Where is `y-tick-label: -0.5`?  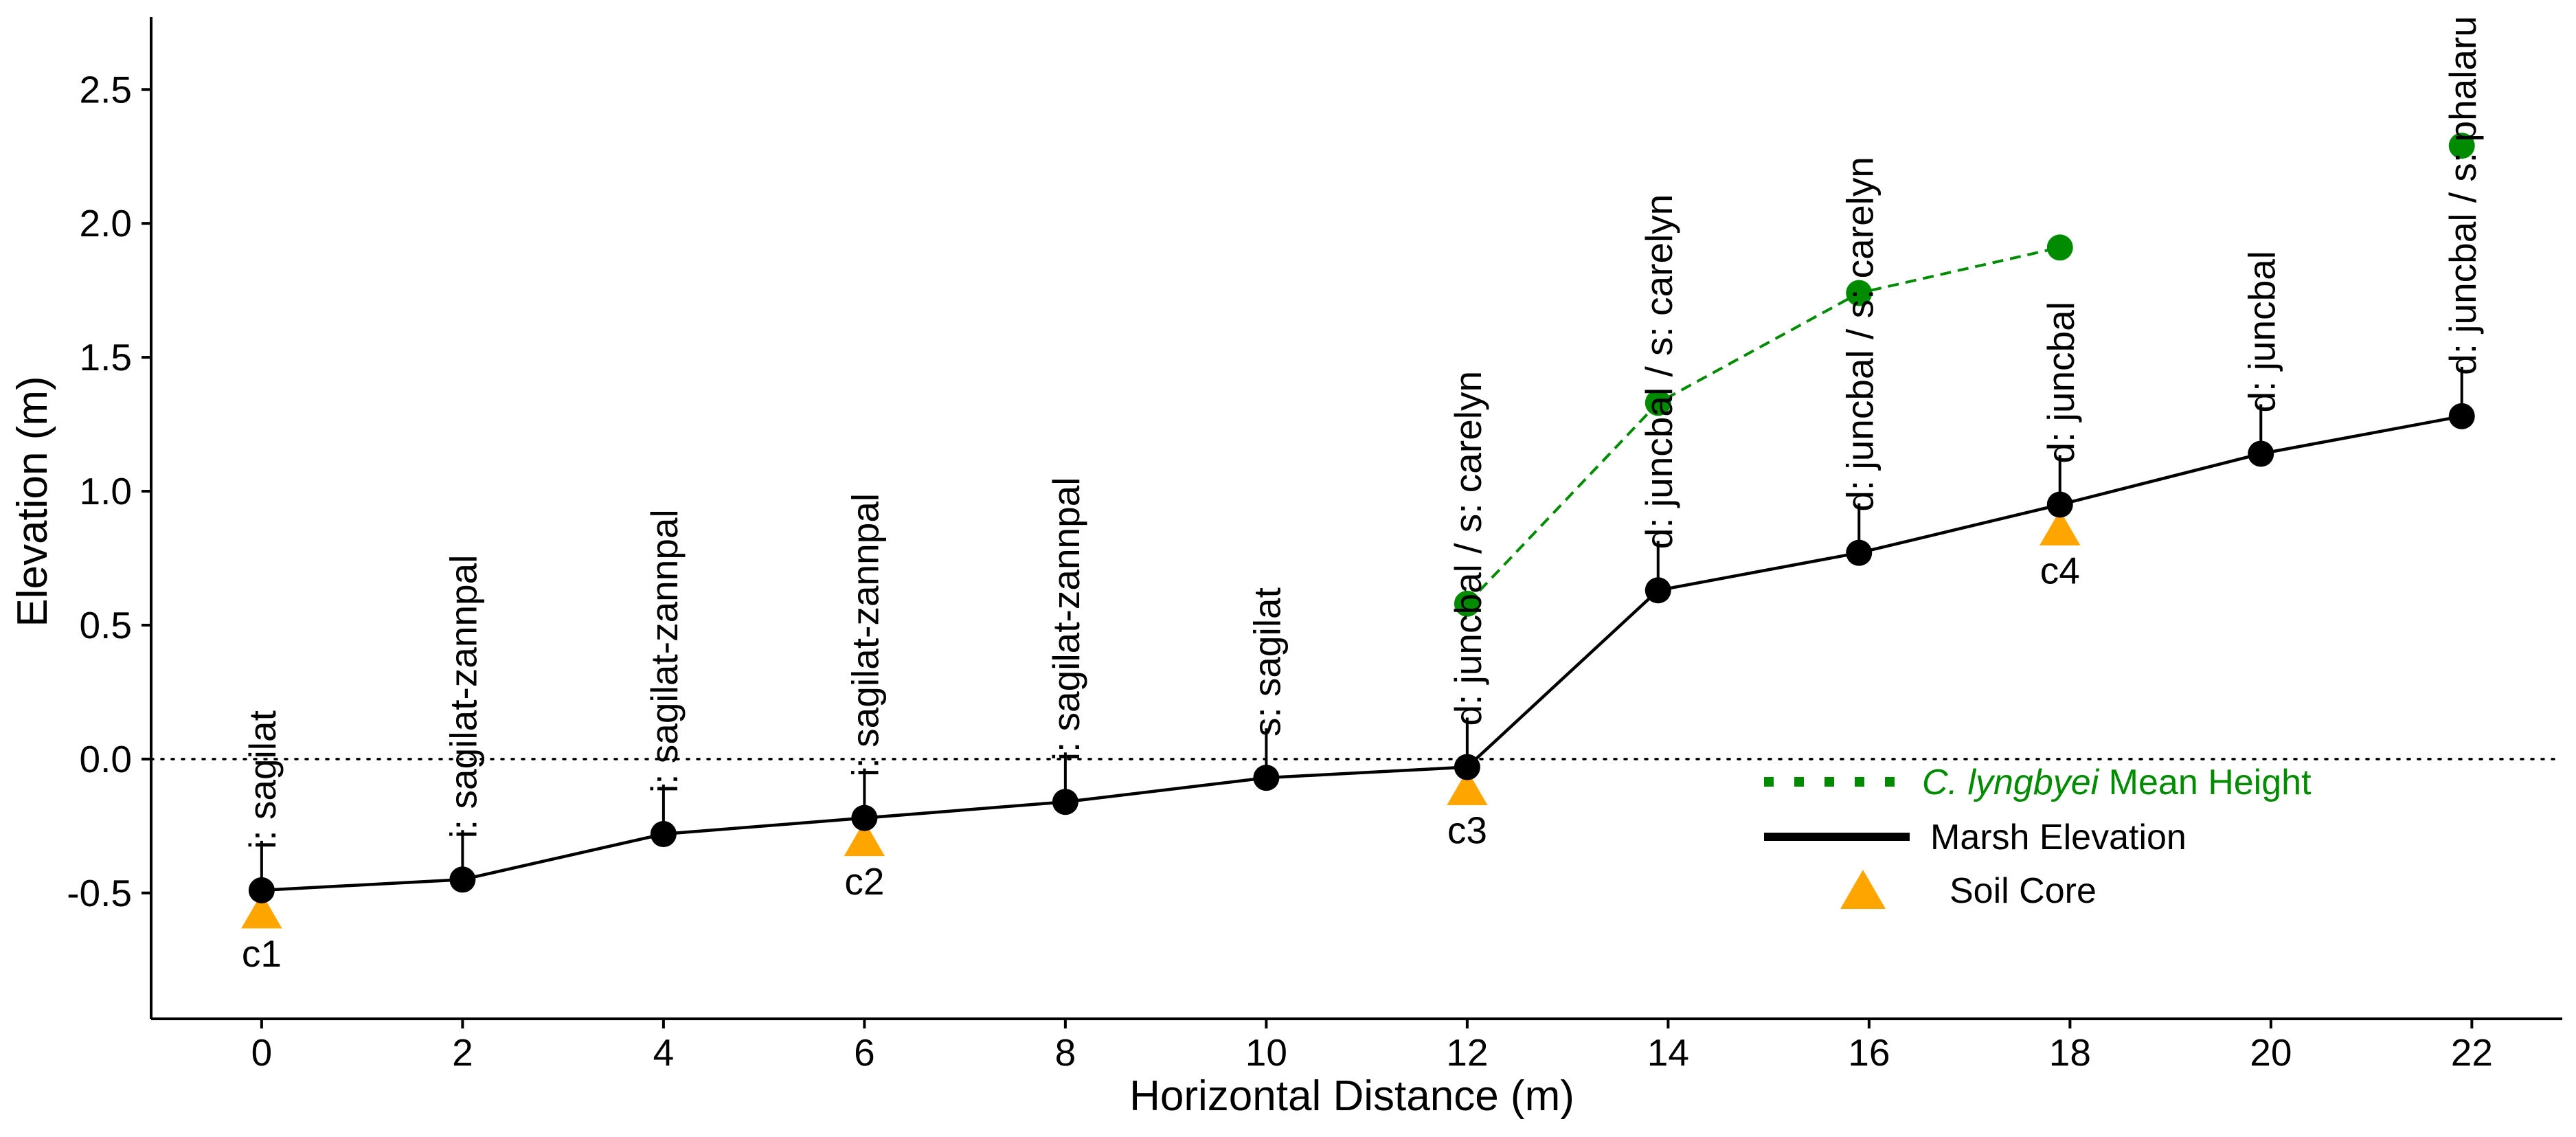
y-tick-label: -0.5 is located at coordinates (99, 893).